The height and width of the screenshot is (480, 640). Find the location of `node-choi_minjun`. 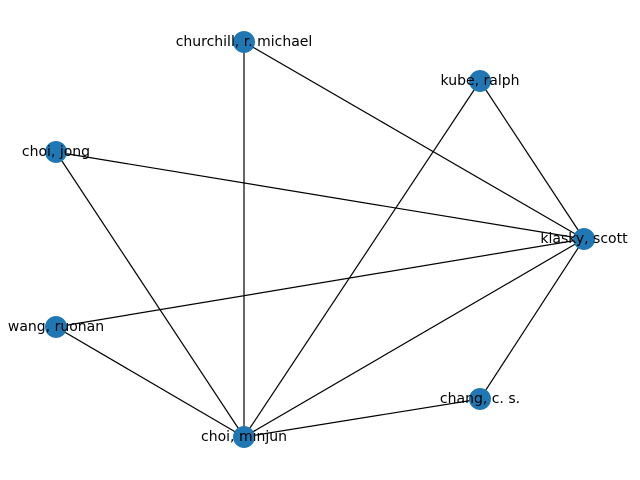

node-choi_minjun is located at coordinates (244, 437).